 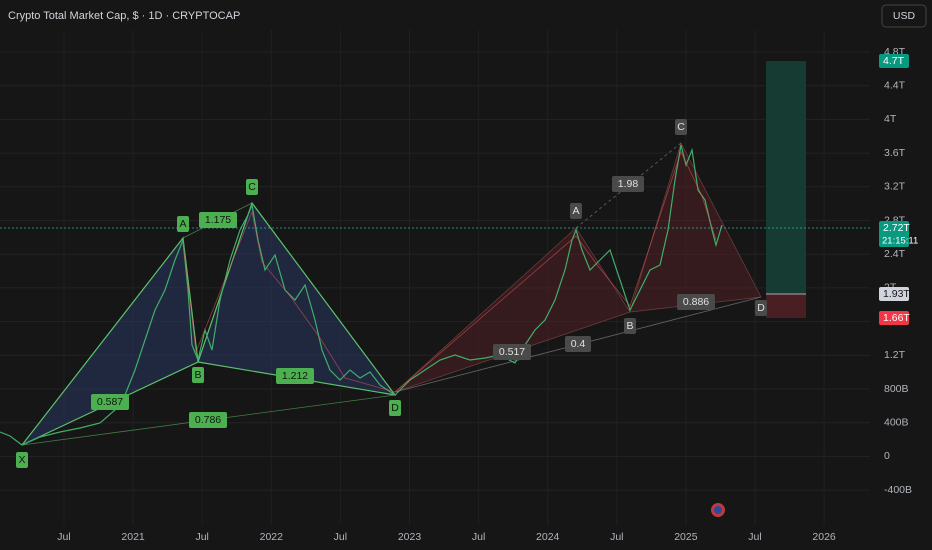 I want to click on price-tick: 800B, so click(x=896, y=389).